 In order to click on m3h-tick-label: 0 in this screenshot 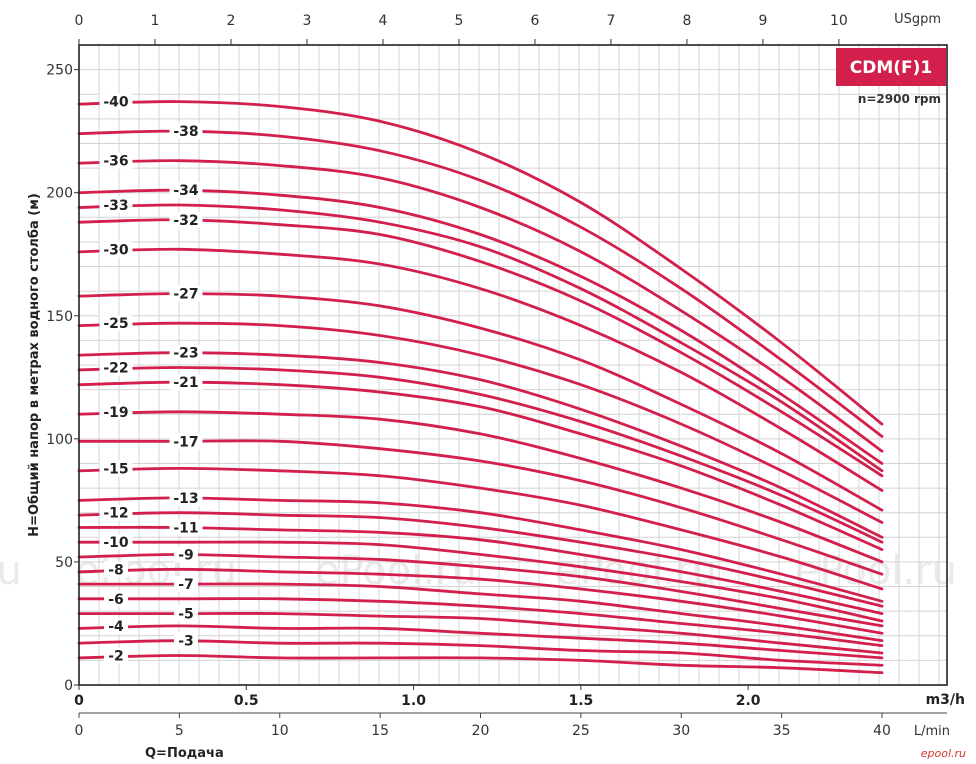, I will do `click(79, 701)`.